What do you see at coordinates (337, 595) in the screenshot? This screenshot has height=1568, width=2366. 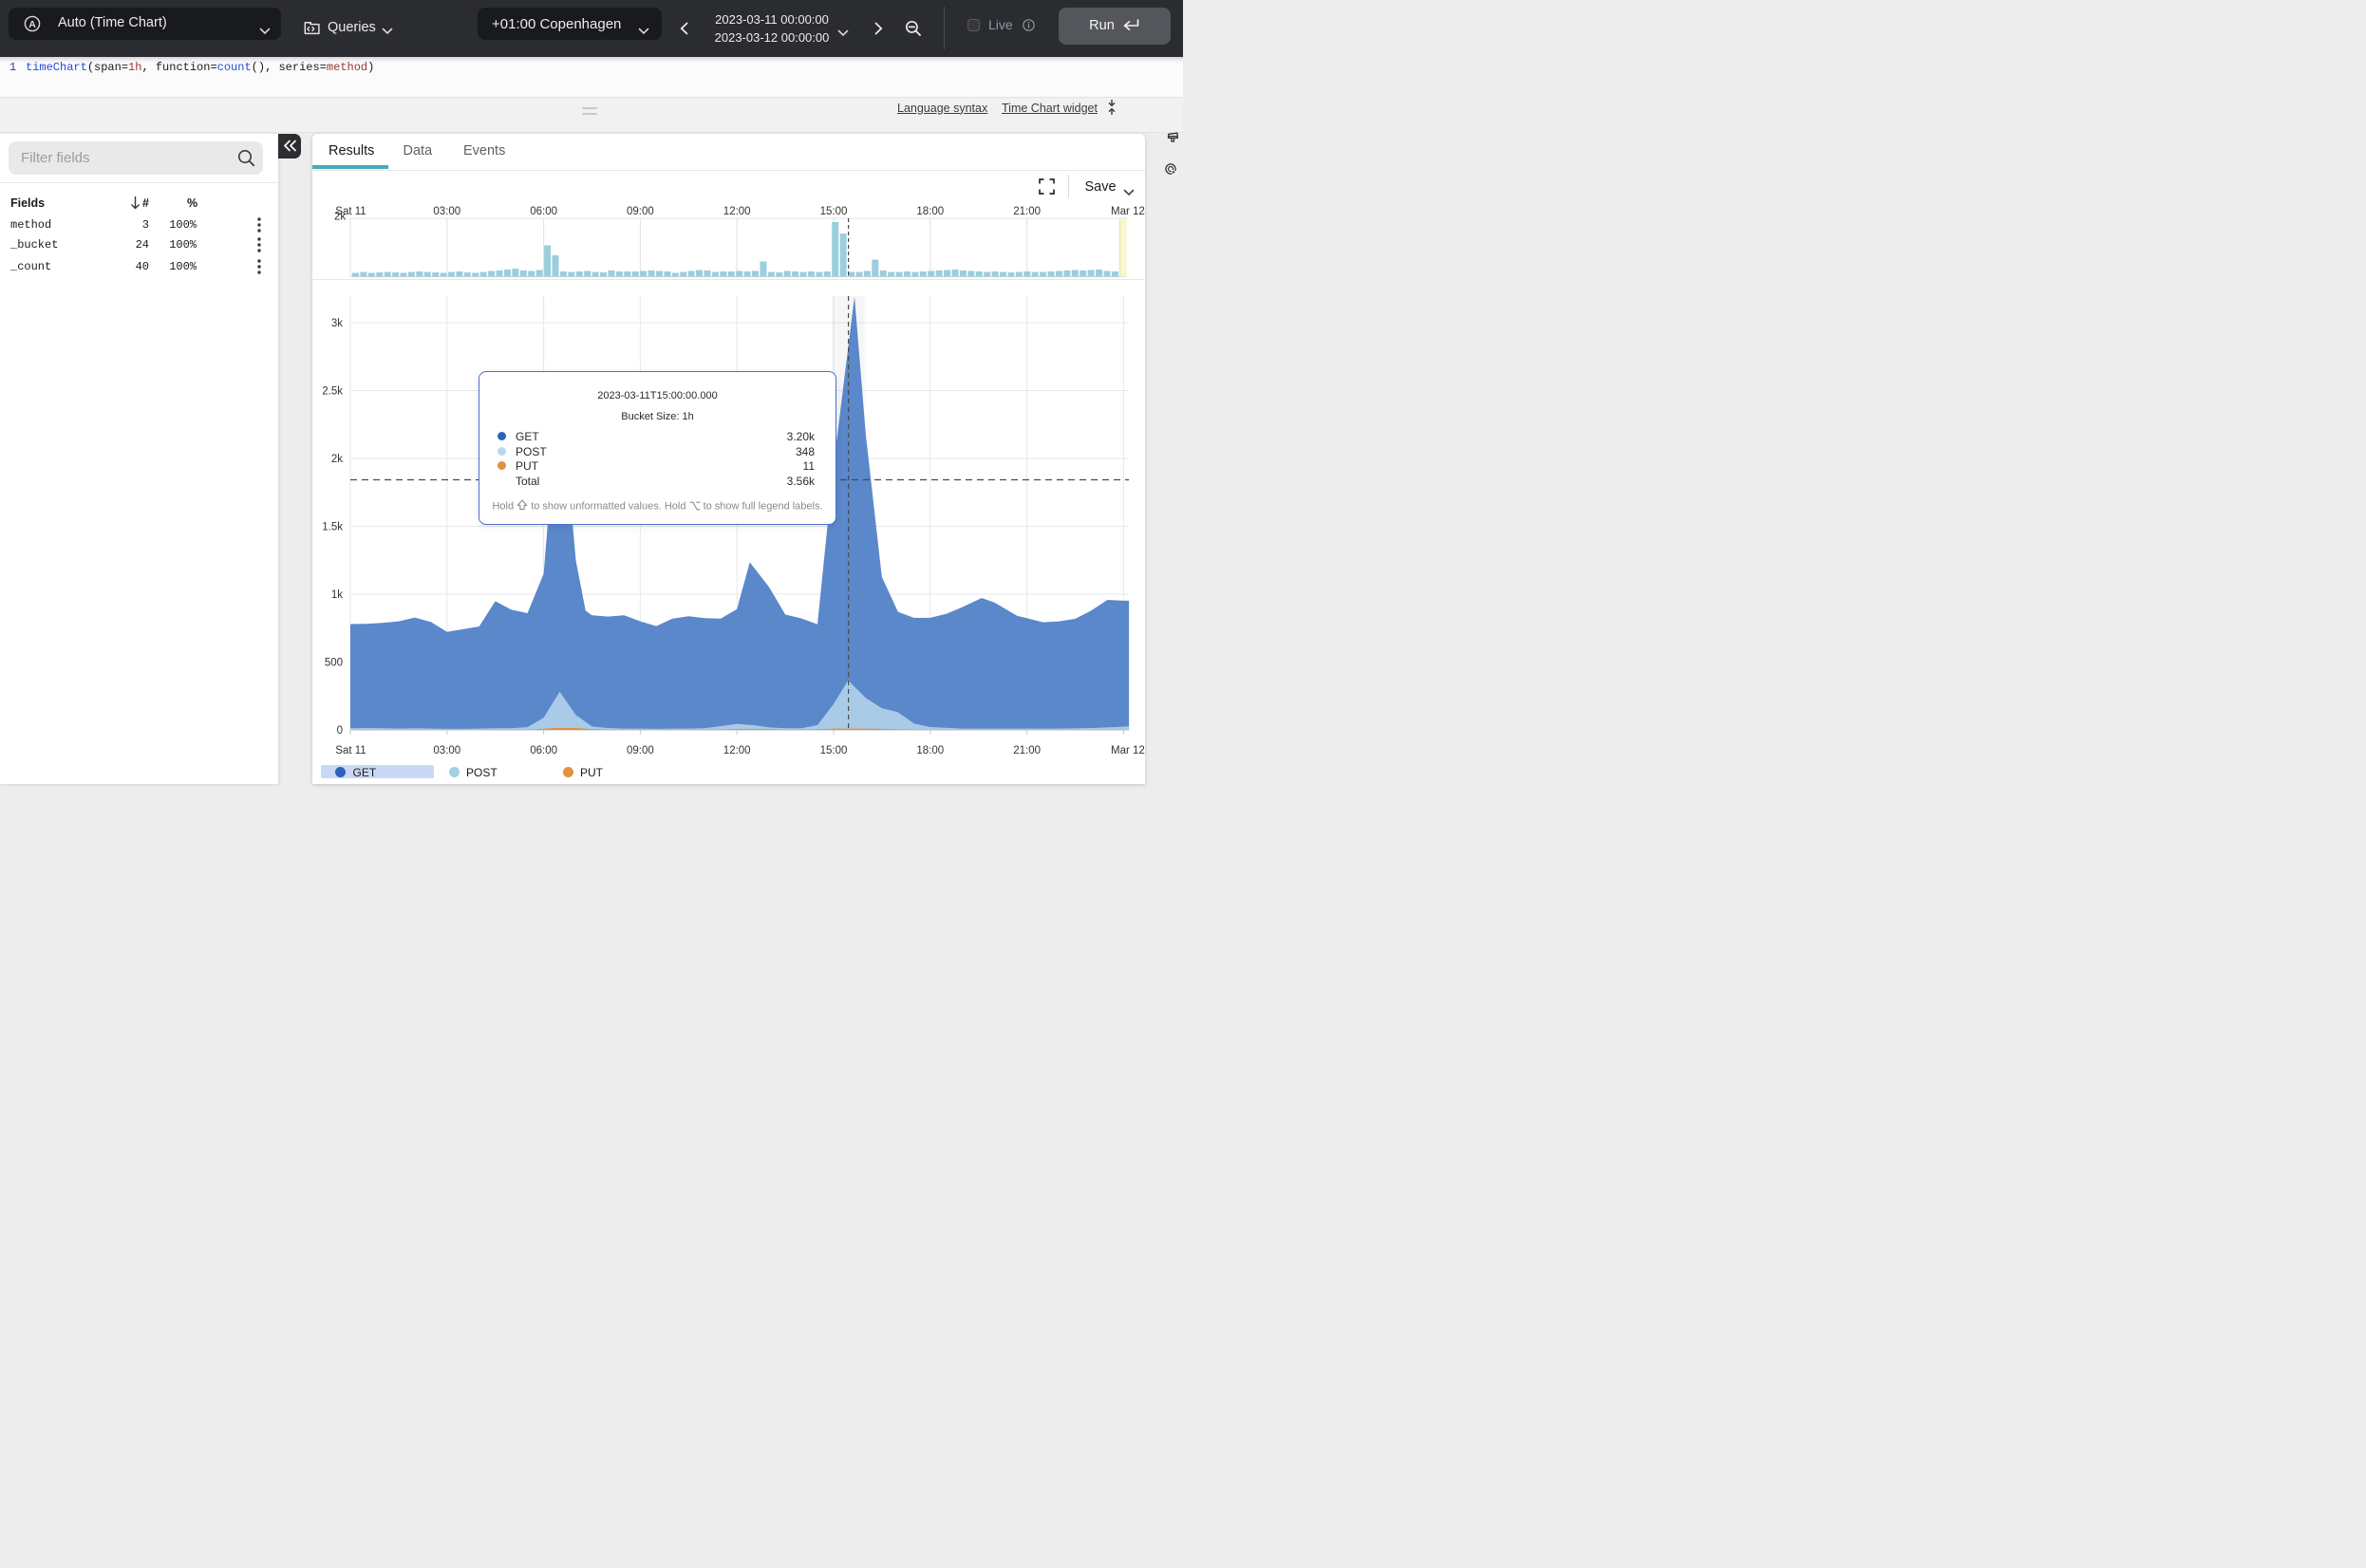 I see `svg-text: 1k` at bounding box center [337, 595].